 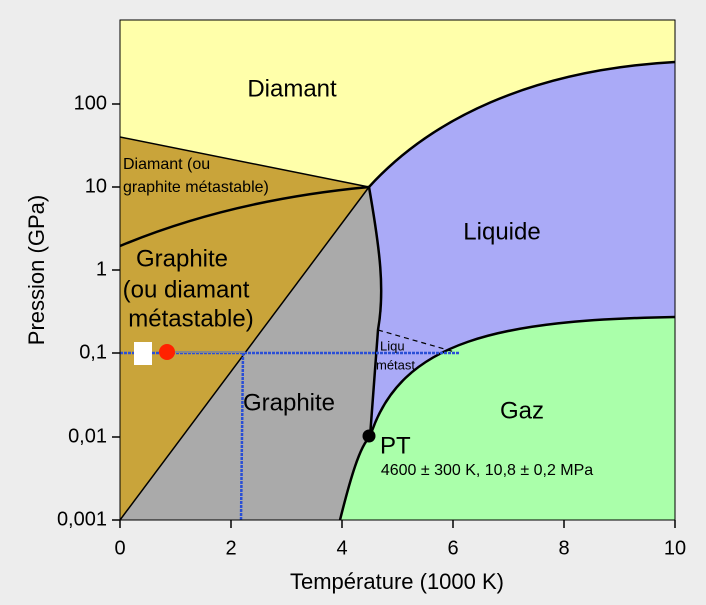 What do you see at coordinates (143, 353) in the screenshot?
I see `marker-box` at bounding box center [143, 353].